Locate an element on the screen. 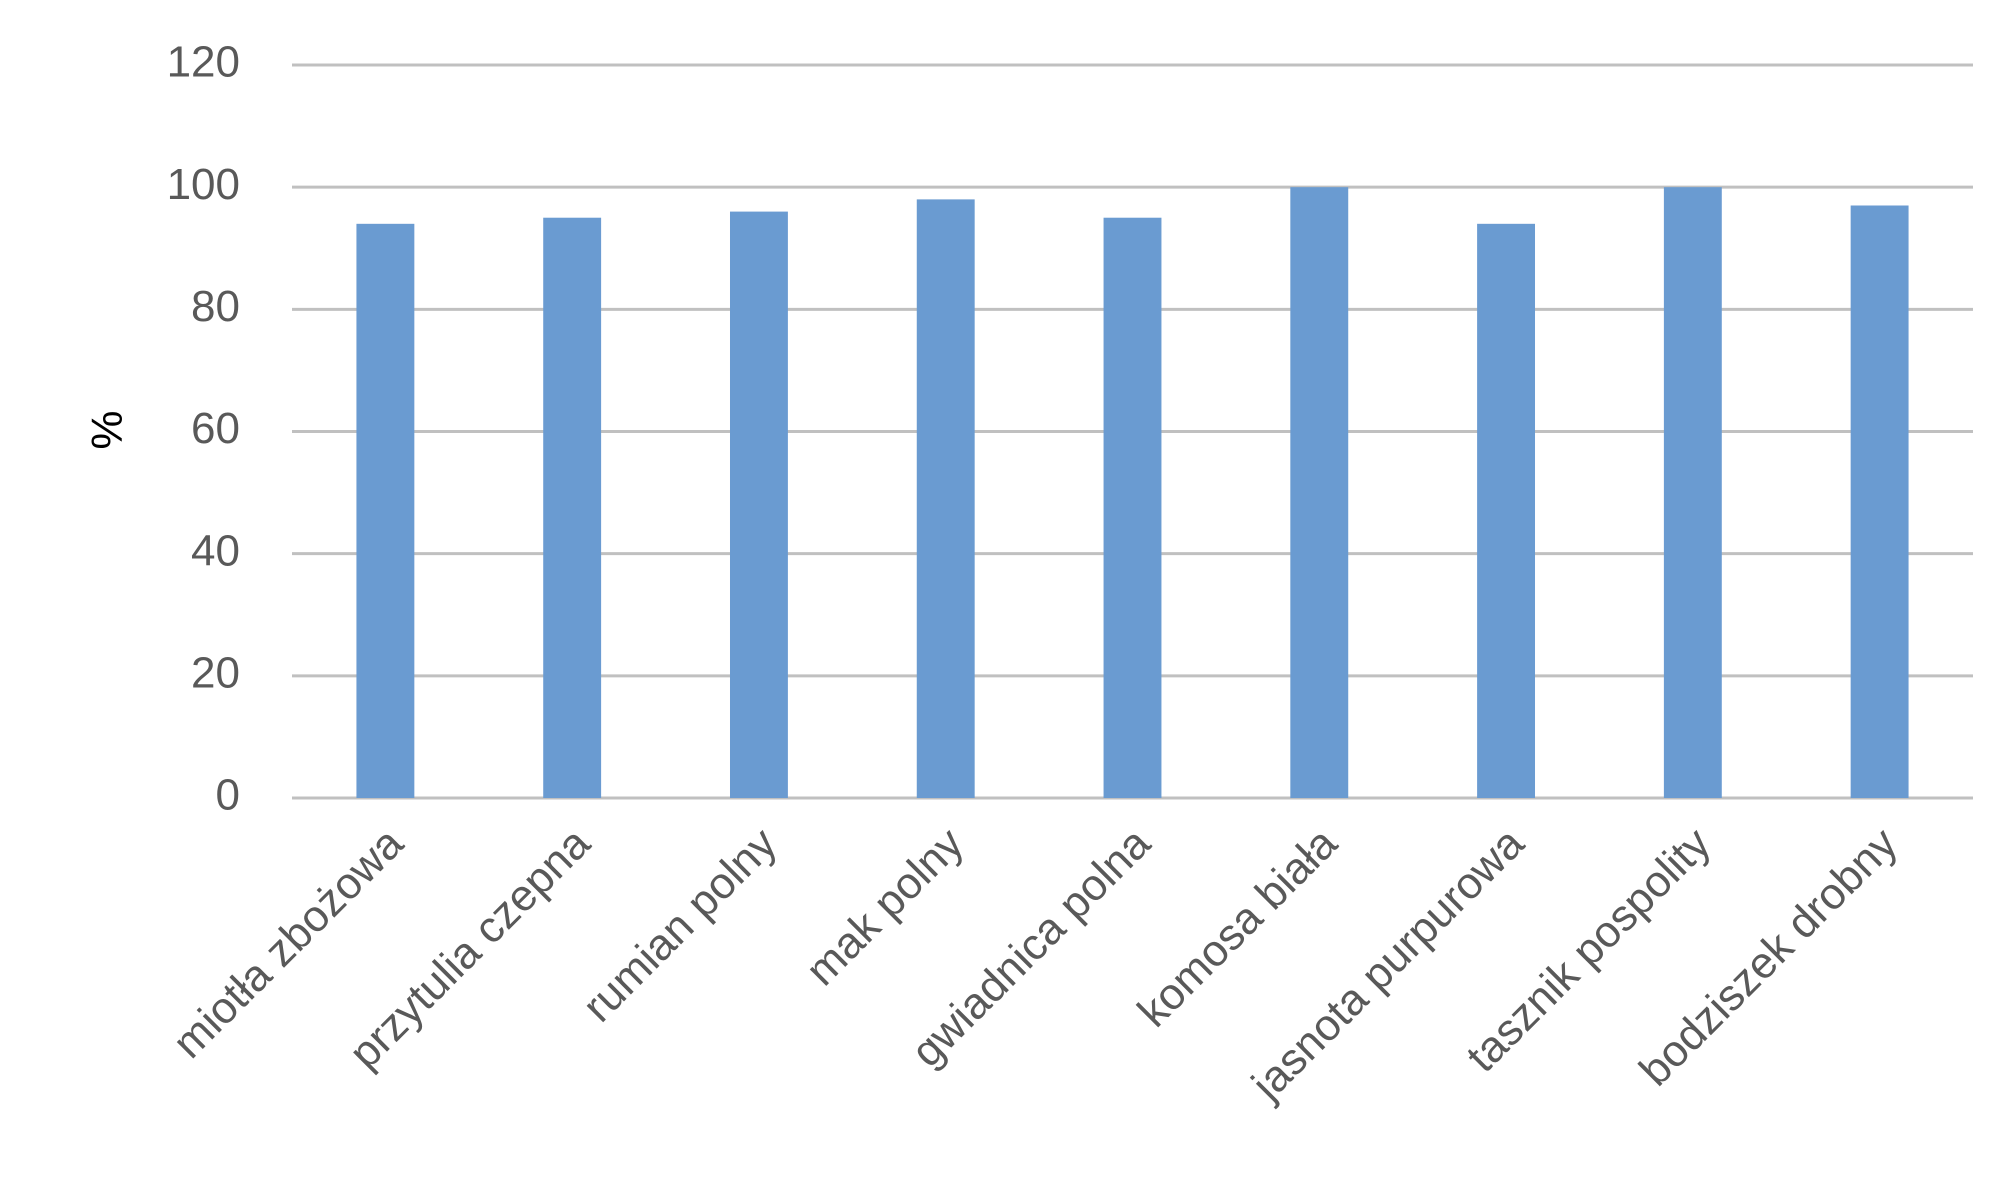  y-tick-label: 100 is located at coordinates (203, 184).